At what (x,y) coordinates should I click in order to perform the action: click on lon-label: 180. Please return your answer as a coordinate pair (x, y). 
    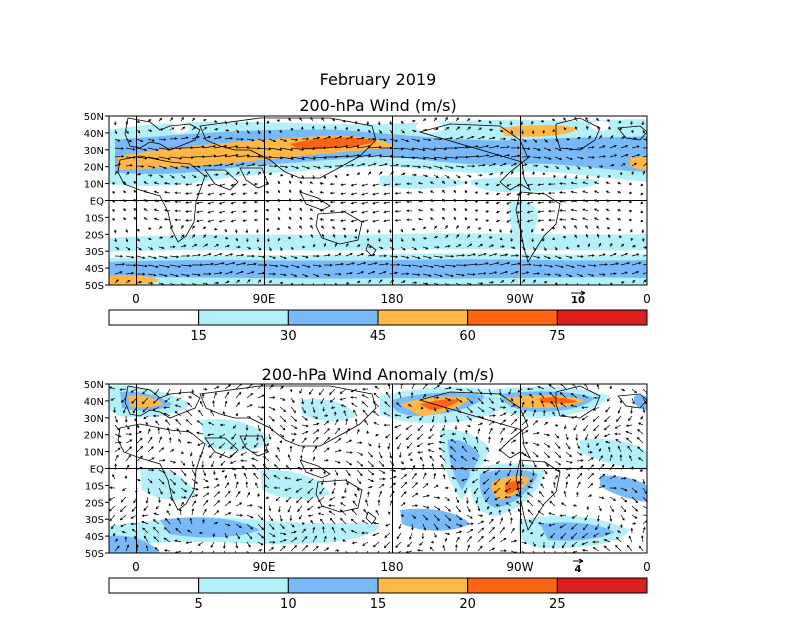
    Looking at the image, I should click on (392, 299).